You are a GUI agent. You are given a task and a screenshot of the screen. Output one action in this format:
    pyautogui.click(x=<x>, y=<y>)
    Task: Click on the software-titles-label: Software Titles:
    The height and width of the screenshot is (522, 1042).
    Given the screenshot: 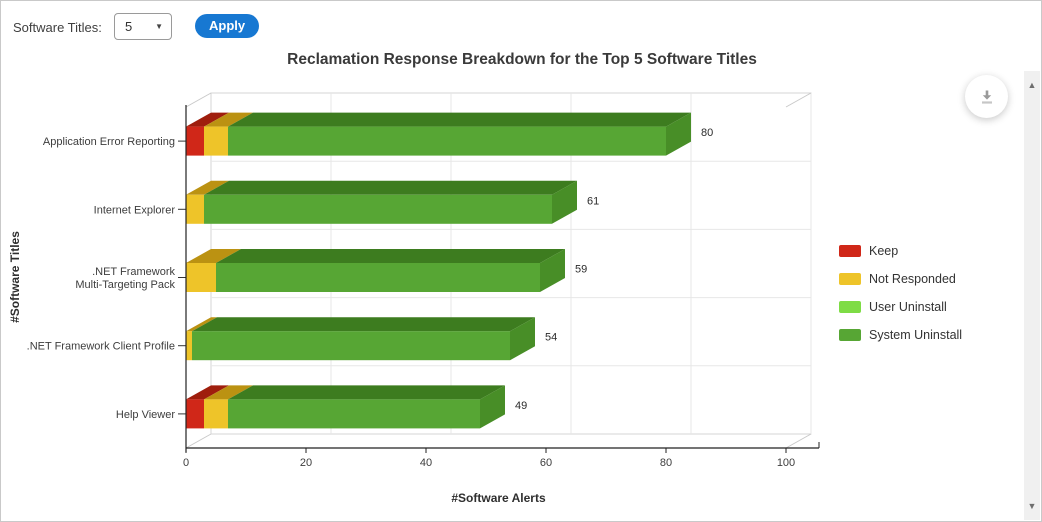 What is the action you would take?
    pyautogui.click(x=57, y=27)
    